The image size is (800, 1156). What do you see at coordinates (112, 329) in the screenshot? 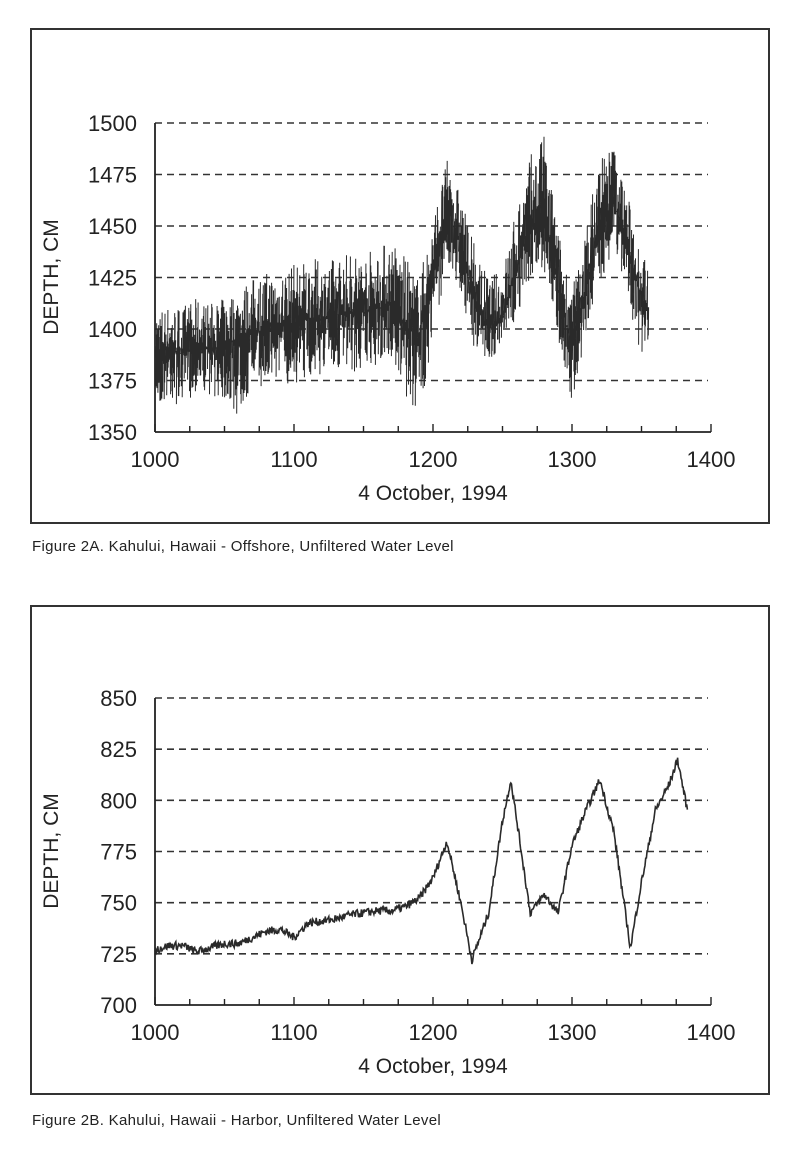
I see `y-tick-label: 1400` at bounding box center [112, 329].